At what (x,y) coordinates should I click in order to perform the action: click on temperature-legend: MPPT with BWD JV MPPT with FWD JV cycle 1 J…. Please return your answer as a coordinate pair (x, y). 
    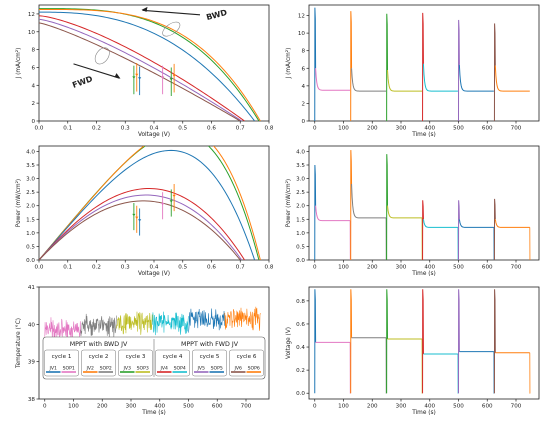
    Looking at the image, I should click on (154, 358).